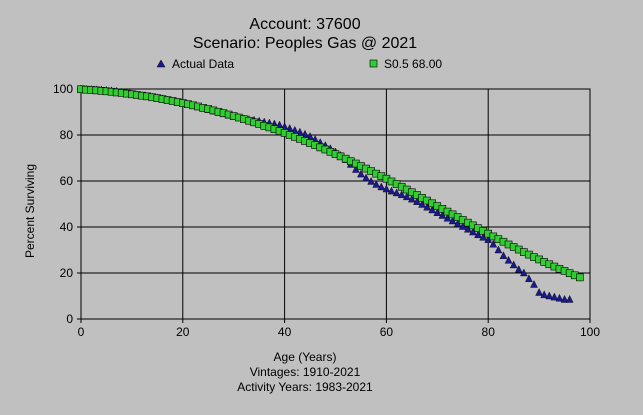 The height and width of the screenshot is (415, 643). I want to click on y-tick-label: 60, so click(67, 181).